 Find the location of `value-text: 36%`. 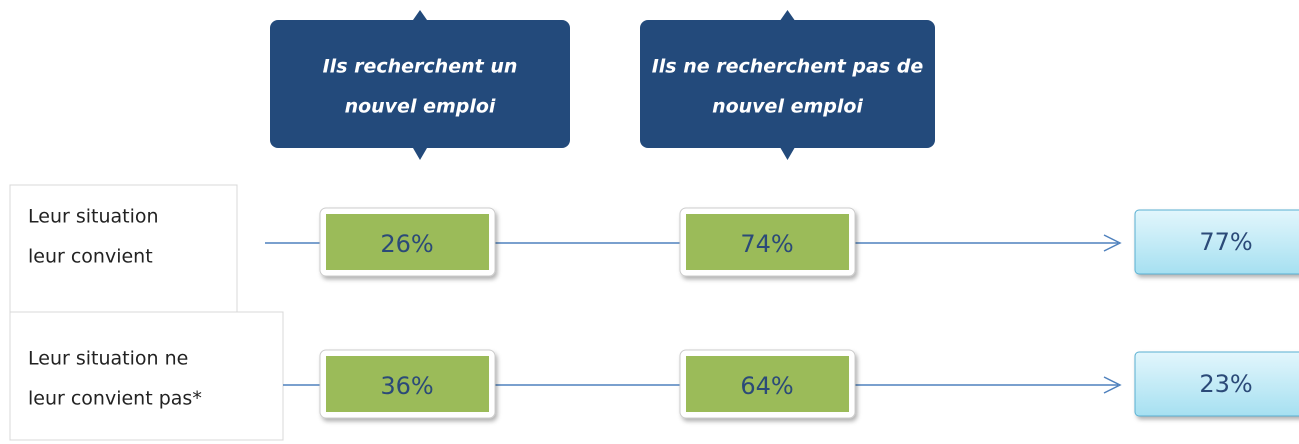

value-text: 36% is located at coordinates (406, 386).